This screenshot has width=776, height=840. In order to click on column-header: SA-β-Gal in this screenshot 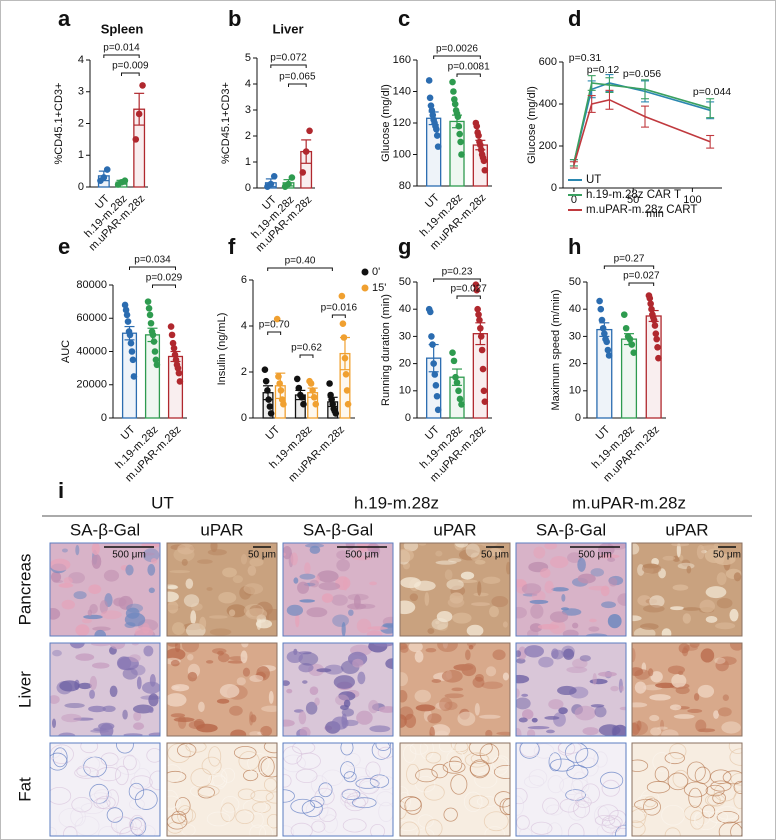, I will do `click(338, 529)`.